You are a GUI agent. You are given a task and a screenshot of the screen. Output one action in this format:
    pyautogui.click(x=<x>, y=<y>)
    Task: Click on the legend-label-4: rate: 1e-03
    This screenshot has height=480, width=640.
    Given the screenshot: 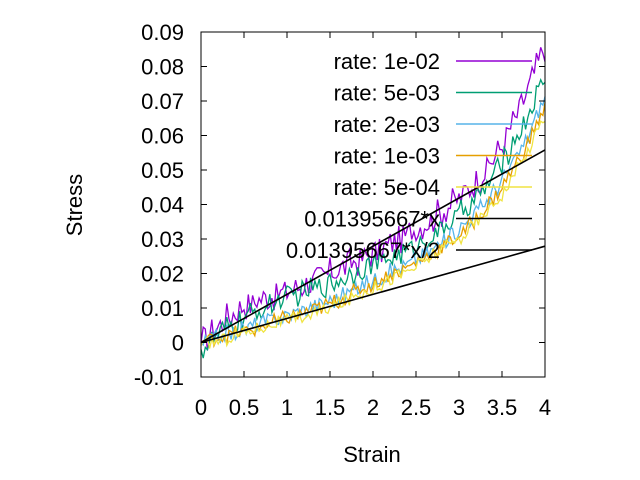 What is the action you would take?
    pyautogui.click(x=387, y=156)
    